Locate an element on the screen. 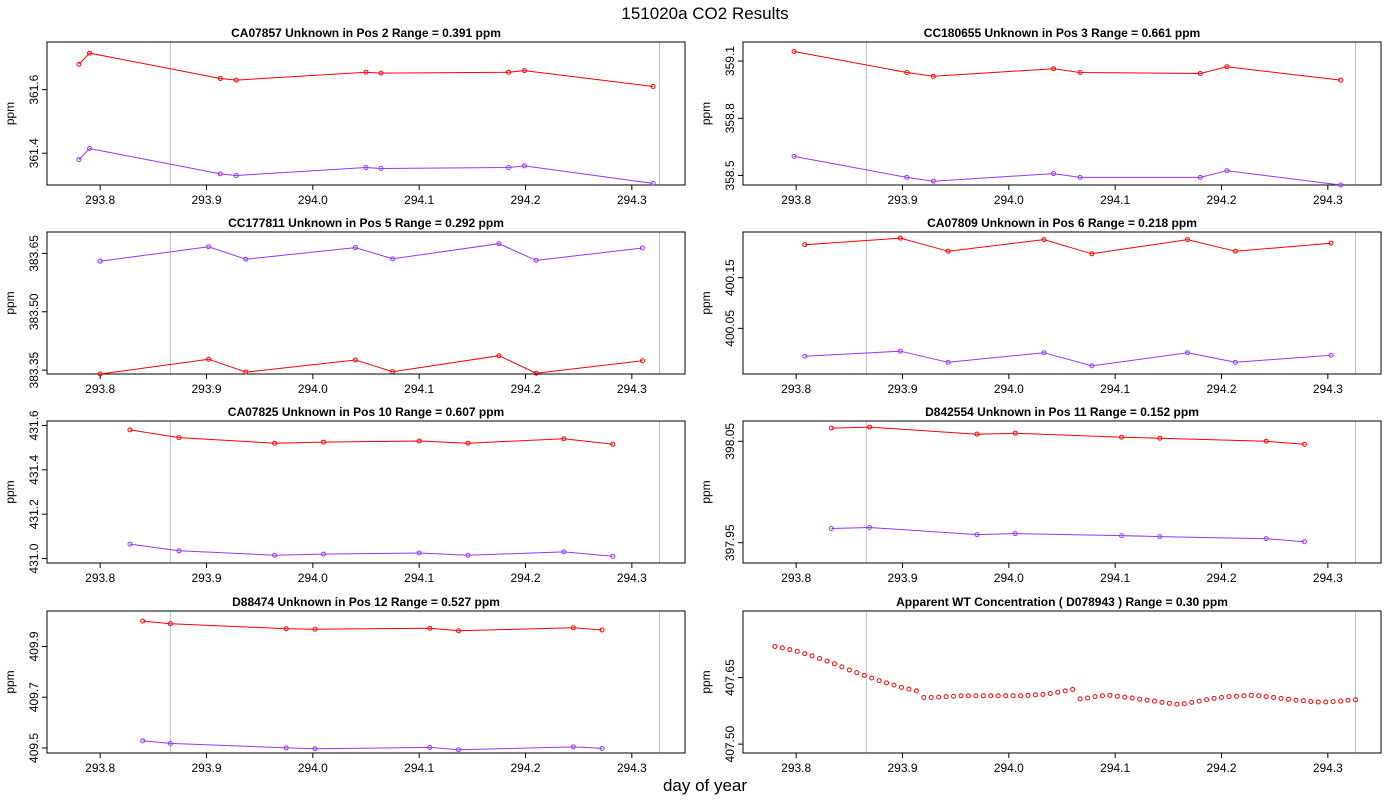 The width and height of the screenshot is (1400, 800). y-tick-label: 409.9 is located at coordinates (34, 646).